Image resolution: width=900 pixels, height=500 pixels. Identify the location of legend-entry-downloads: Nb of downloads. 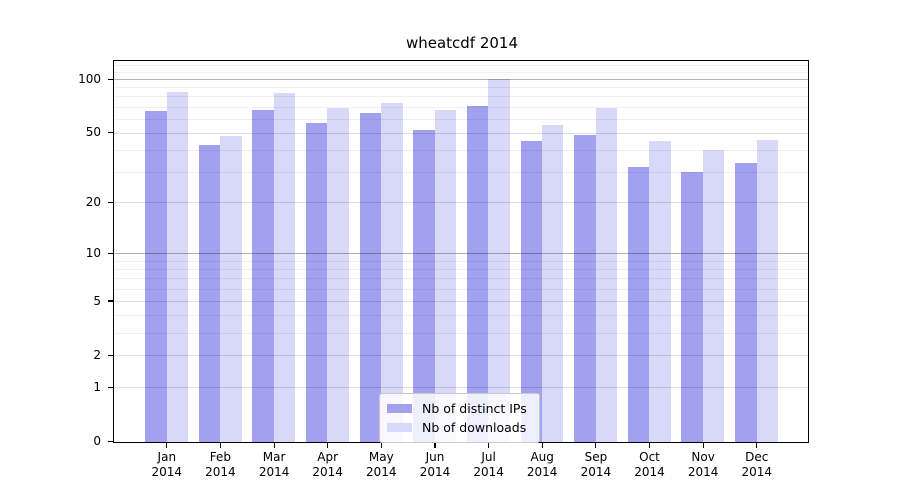
(457, 427).